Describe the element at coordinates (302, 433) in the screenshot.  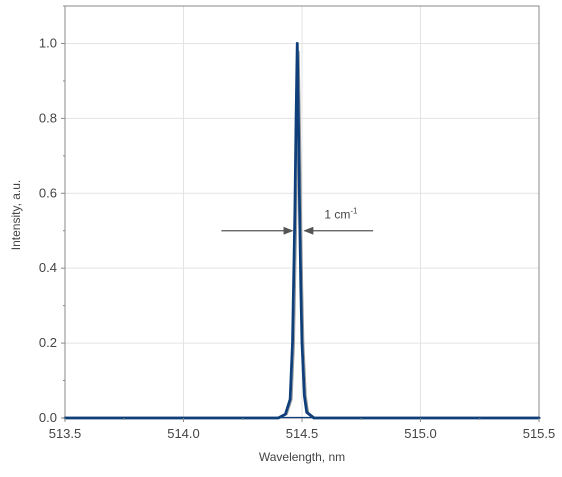
I see `x-tick-label: 514.5` at that location.